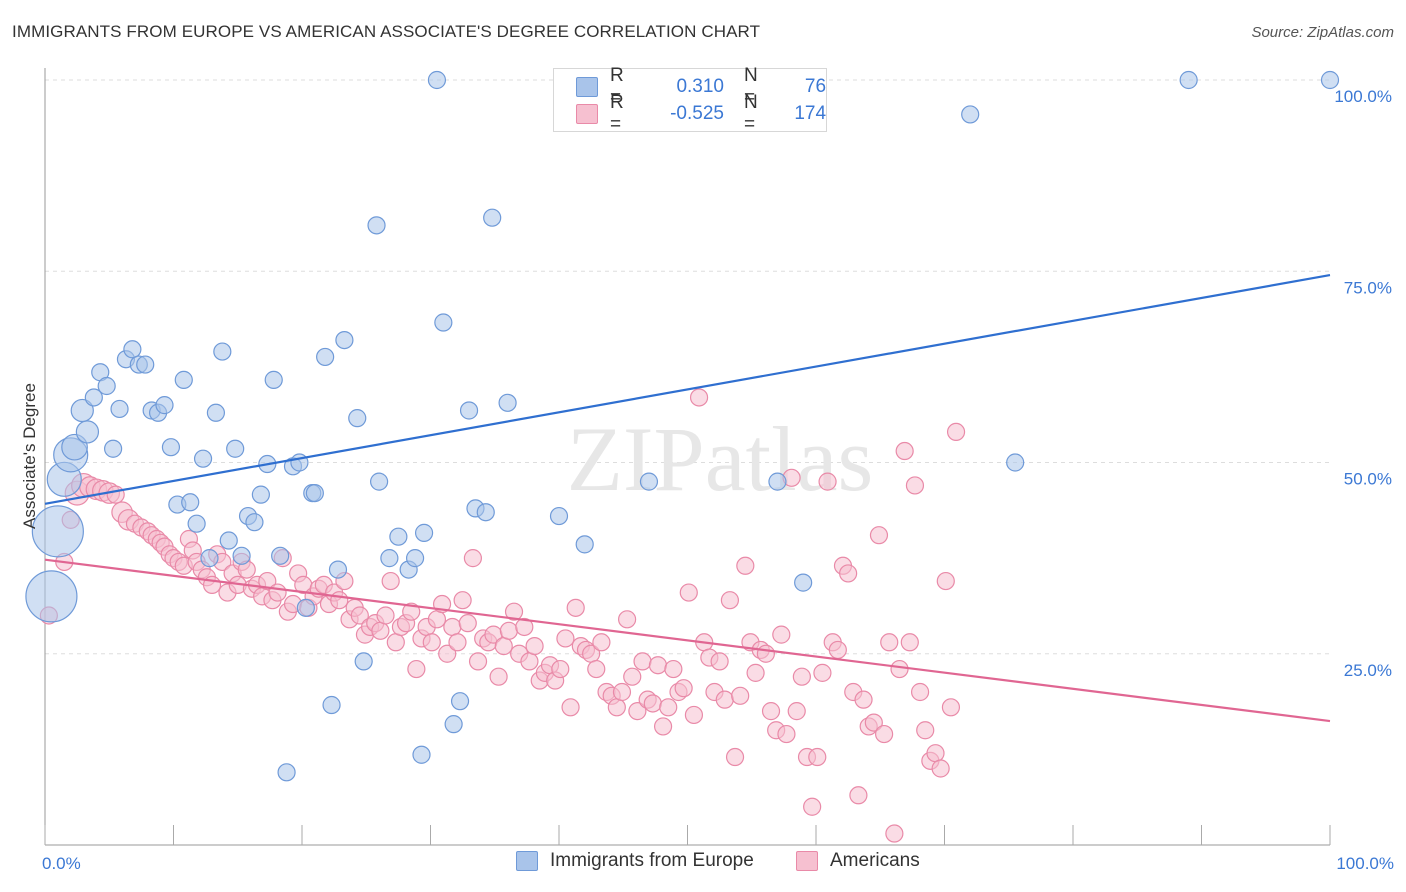 The image size is (1406, 892). Describe the element at coordinates (29, 456) in the screenshot. I see `y-axis-label: Associate's Degree` at that location.